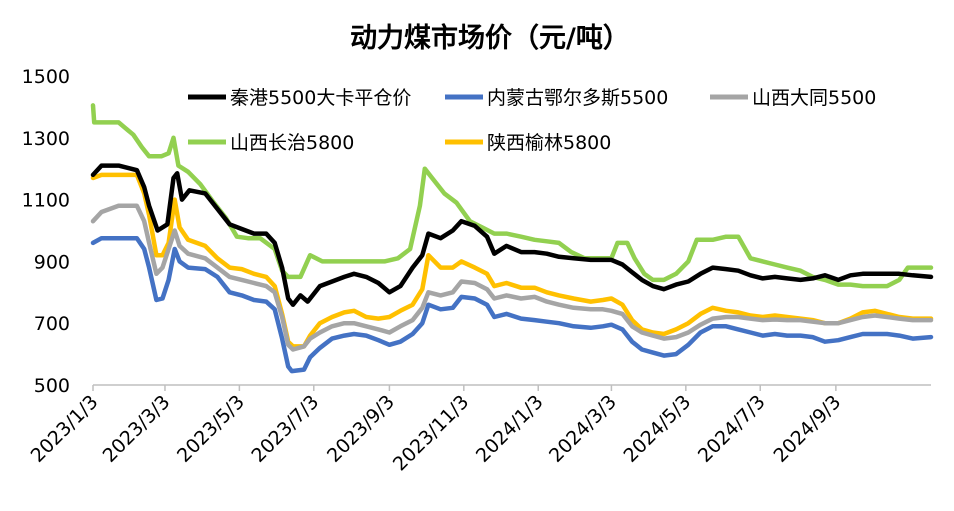  What do you see at coordinates (46, 231) in the screenshot?
I see `y-axis: 500 700 900 1100 1300 1500` at bounding box center [46, 231].